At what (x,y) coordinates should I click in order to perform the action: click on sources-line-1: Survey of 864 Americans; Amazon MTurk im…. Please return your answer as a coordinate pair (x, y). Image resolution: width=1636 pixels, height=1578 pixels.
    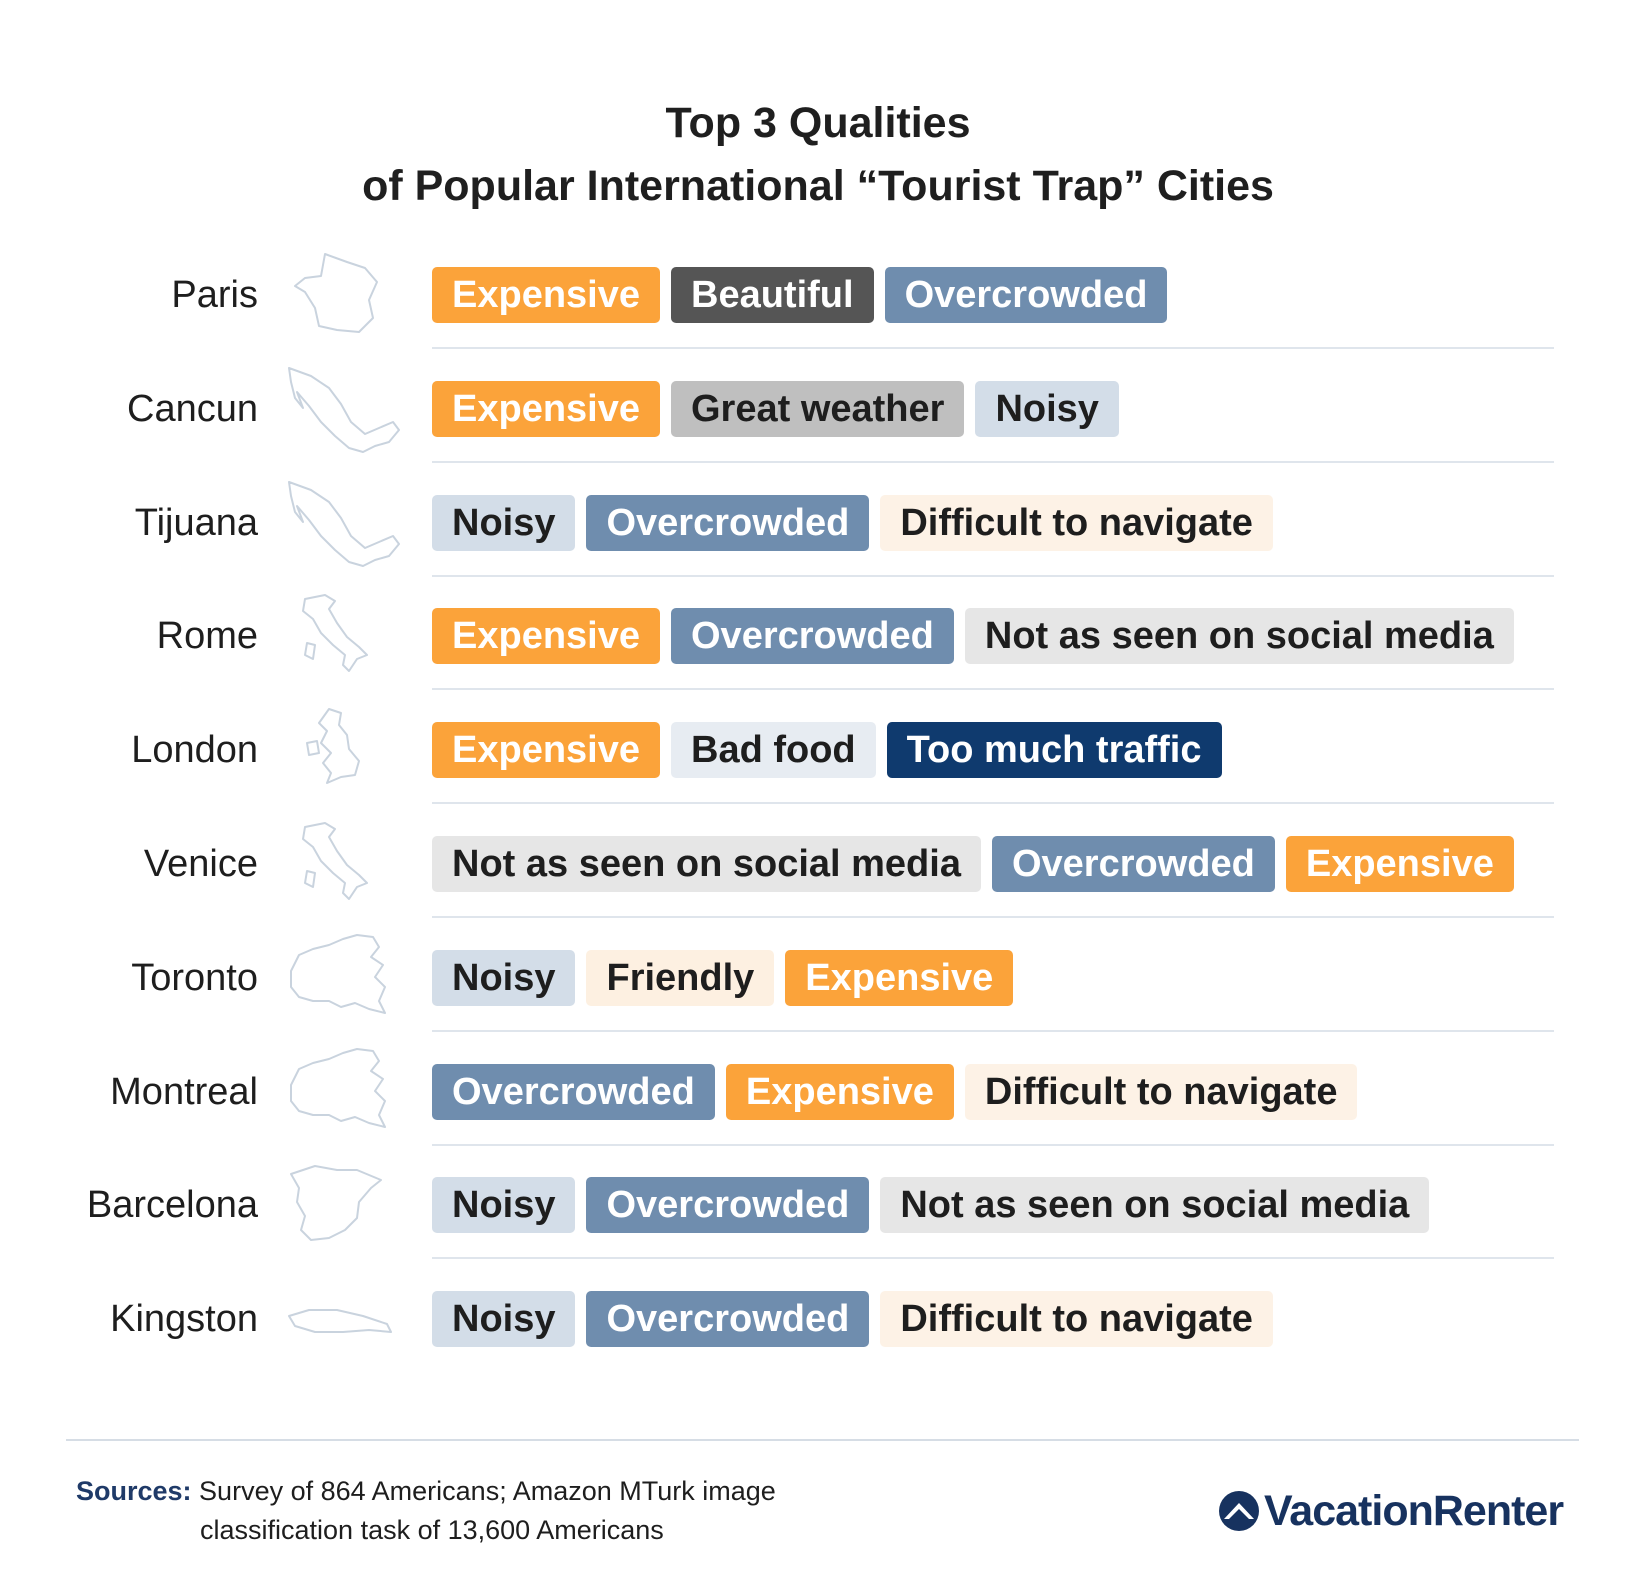
    Looking at the image, I should click on (483, 1491).